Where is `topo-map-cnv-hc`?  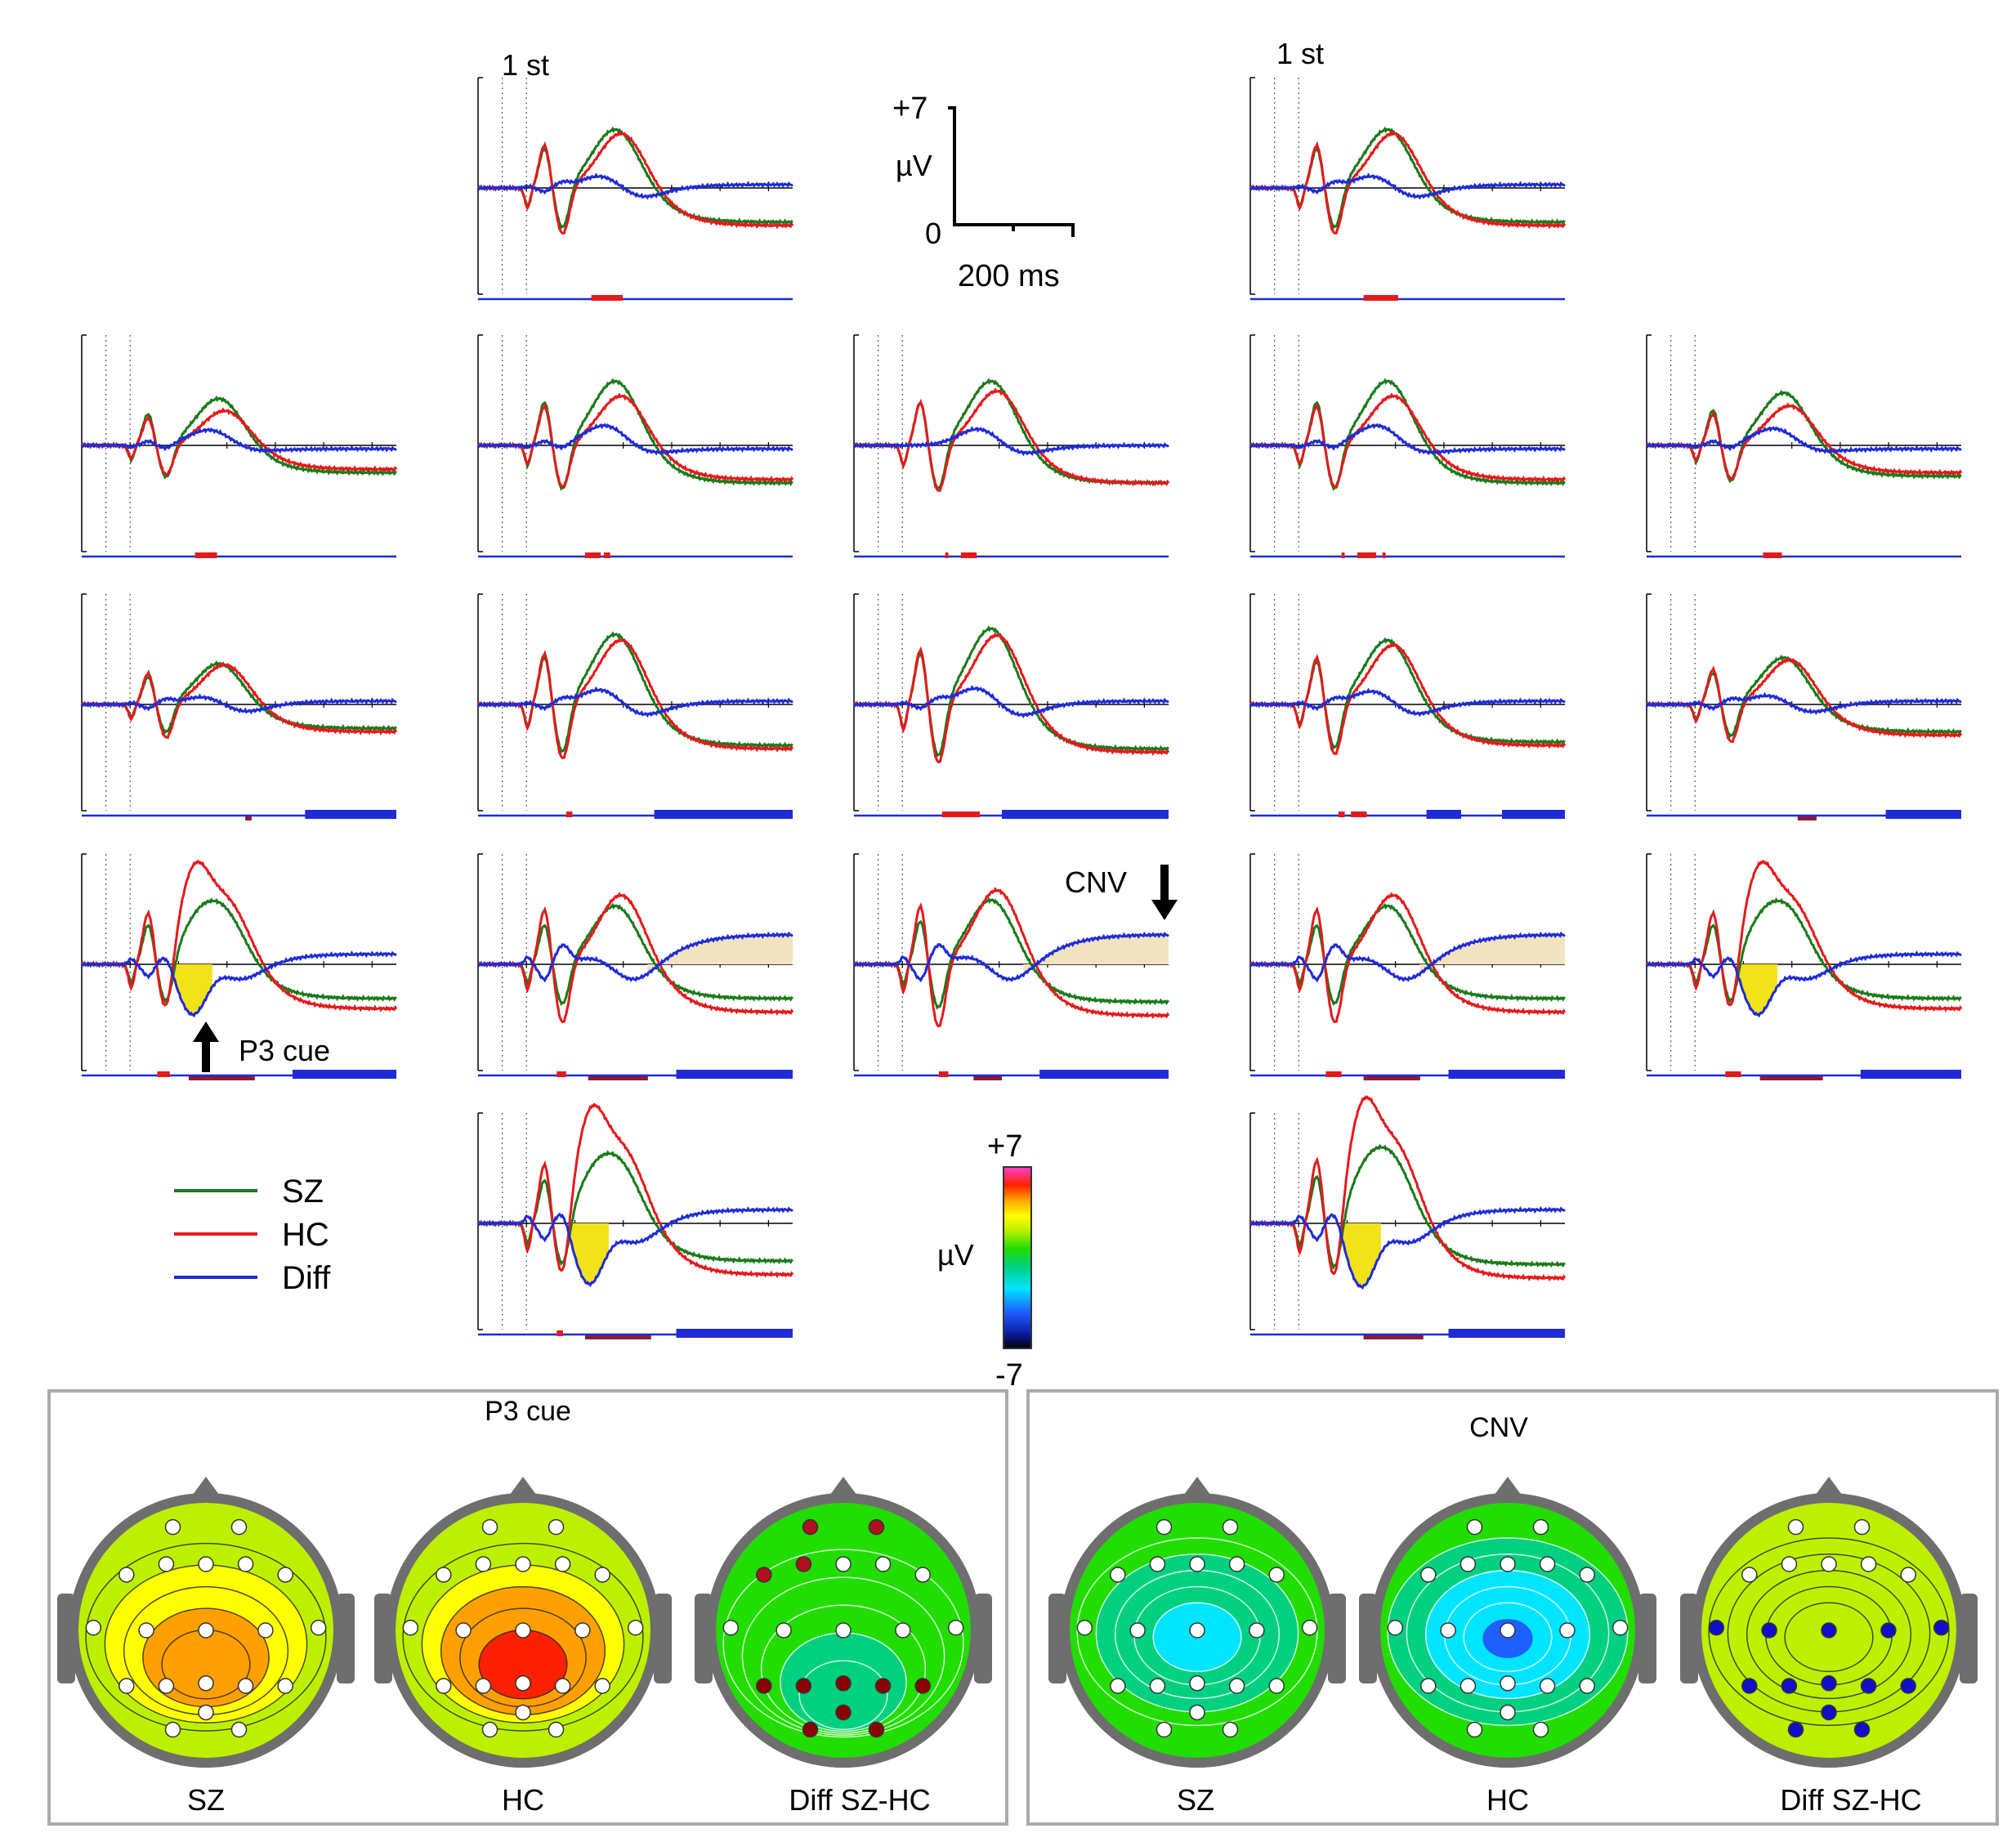
topo-map-cnv-hc is located at coordinates (1507, 1622).